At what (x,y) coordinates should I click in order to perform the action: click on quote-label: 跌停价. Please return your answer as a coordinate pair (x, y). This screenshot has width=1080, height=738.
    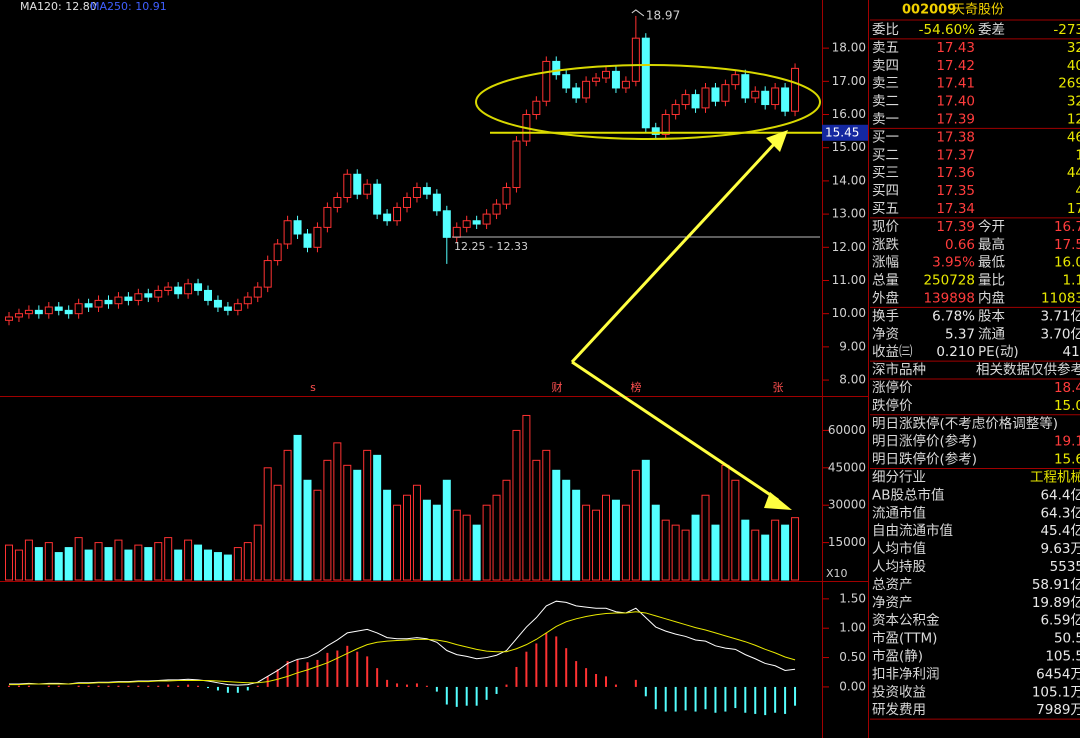
    Looking at the image, I should click on (892, 405).